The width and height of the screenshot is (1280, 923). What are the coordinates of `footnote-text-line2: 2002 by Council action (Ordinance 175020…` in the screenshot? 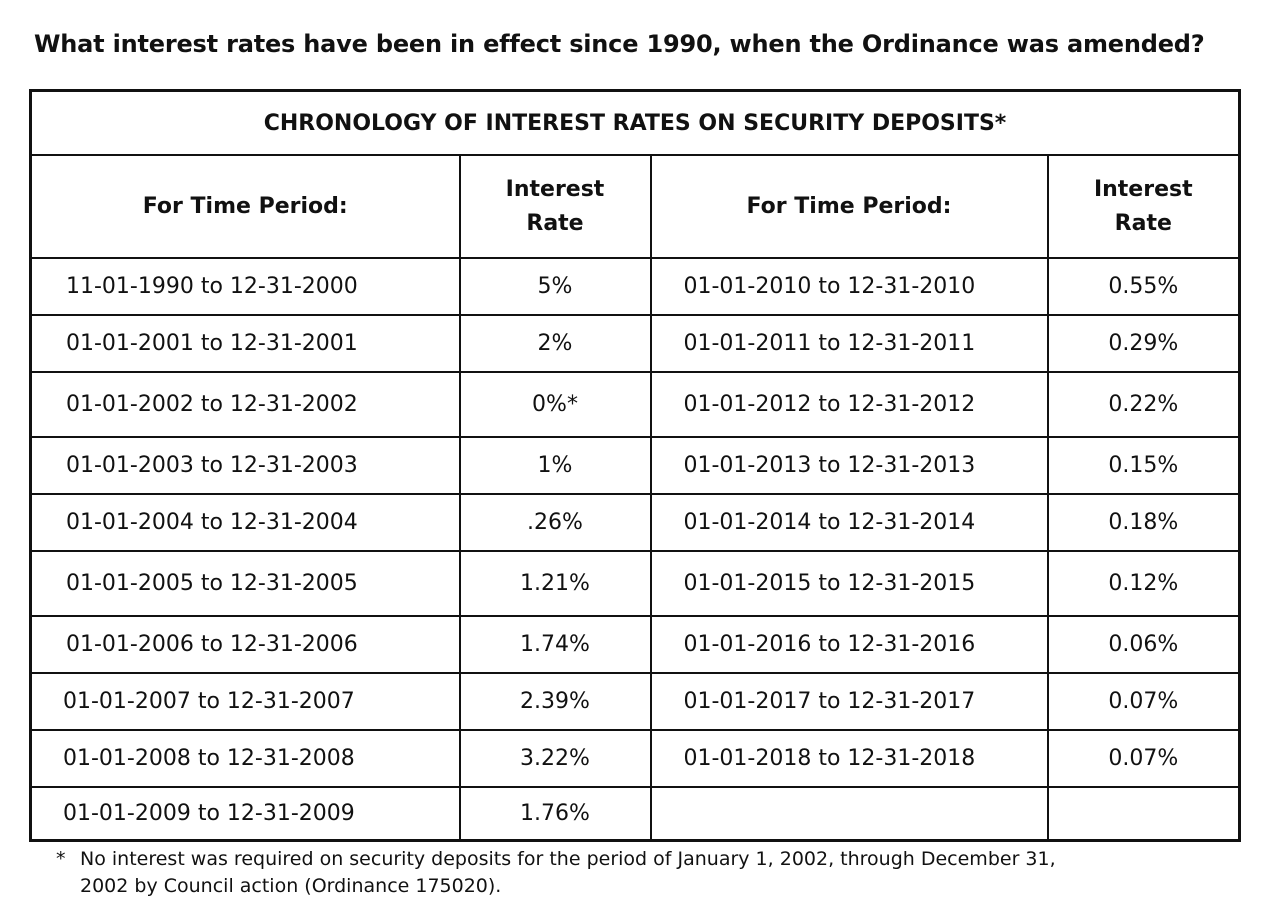 It's located at (291, 886).